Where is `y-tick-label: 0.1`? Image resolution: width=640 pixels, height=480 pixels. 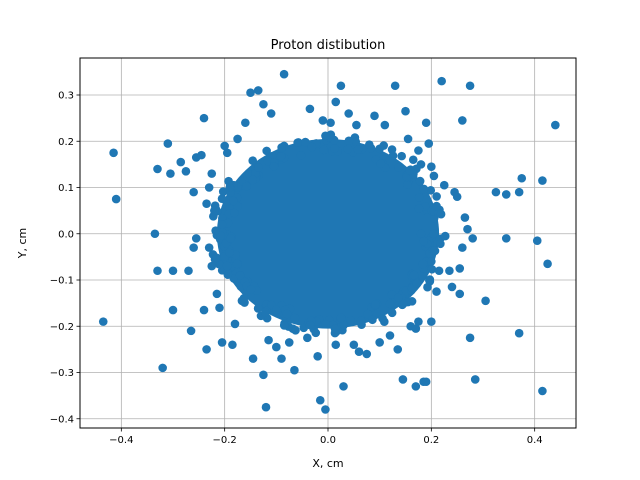
y-tick-label: 0.1 is located at coordinates (66, 188).